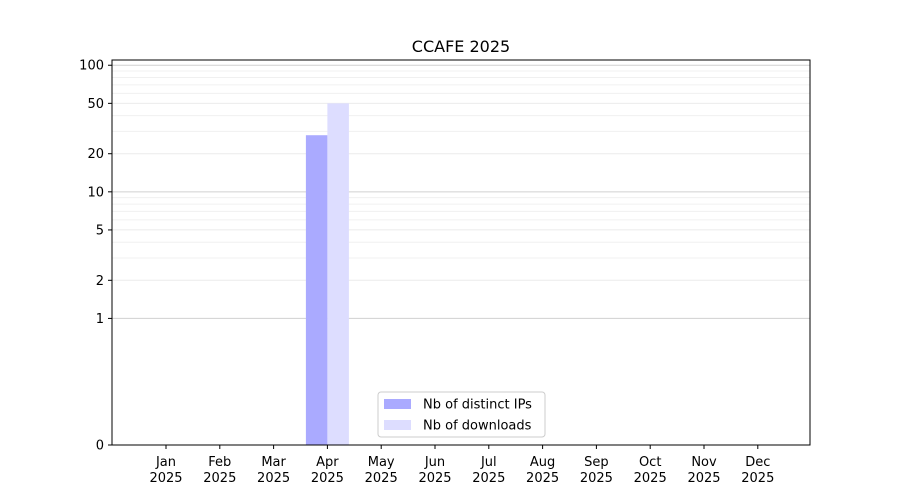  Describe the element at coordinates (100, 446) in the screenshot. I see `y-tick-label: 0` at that location.